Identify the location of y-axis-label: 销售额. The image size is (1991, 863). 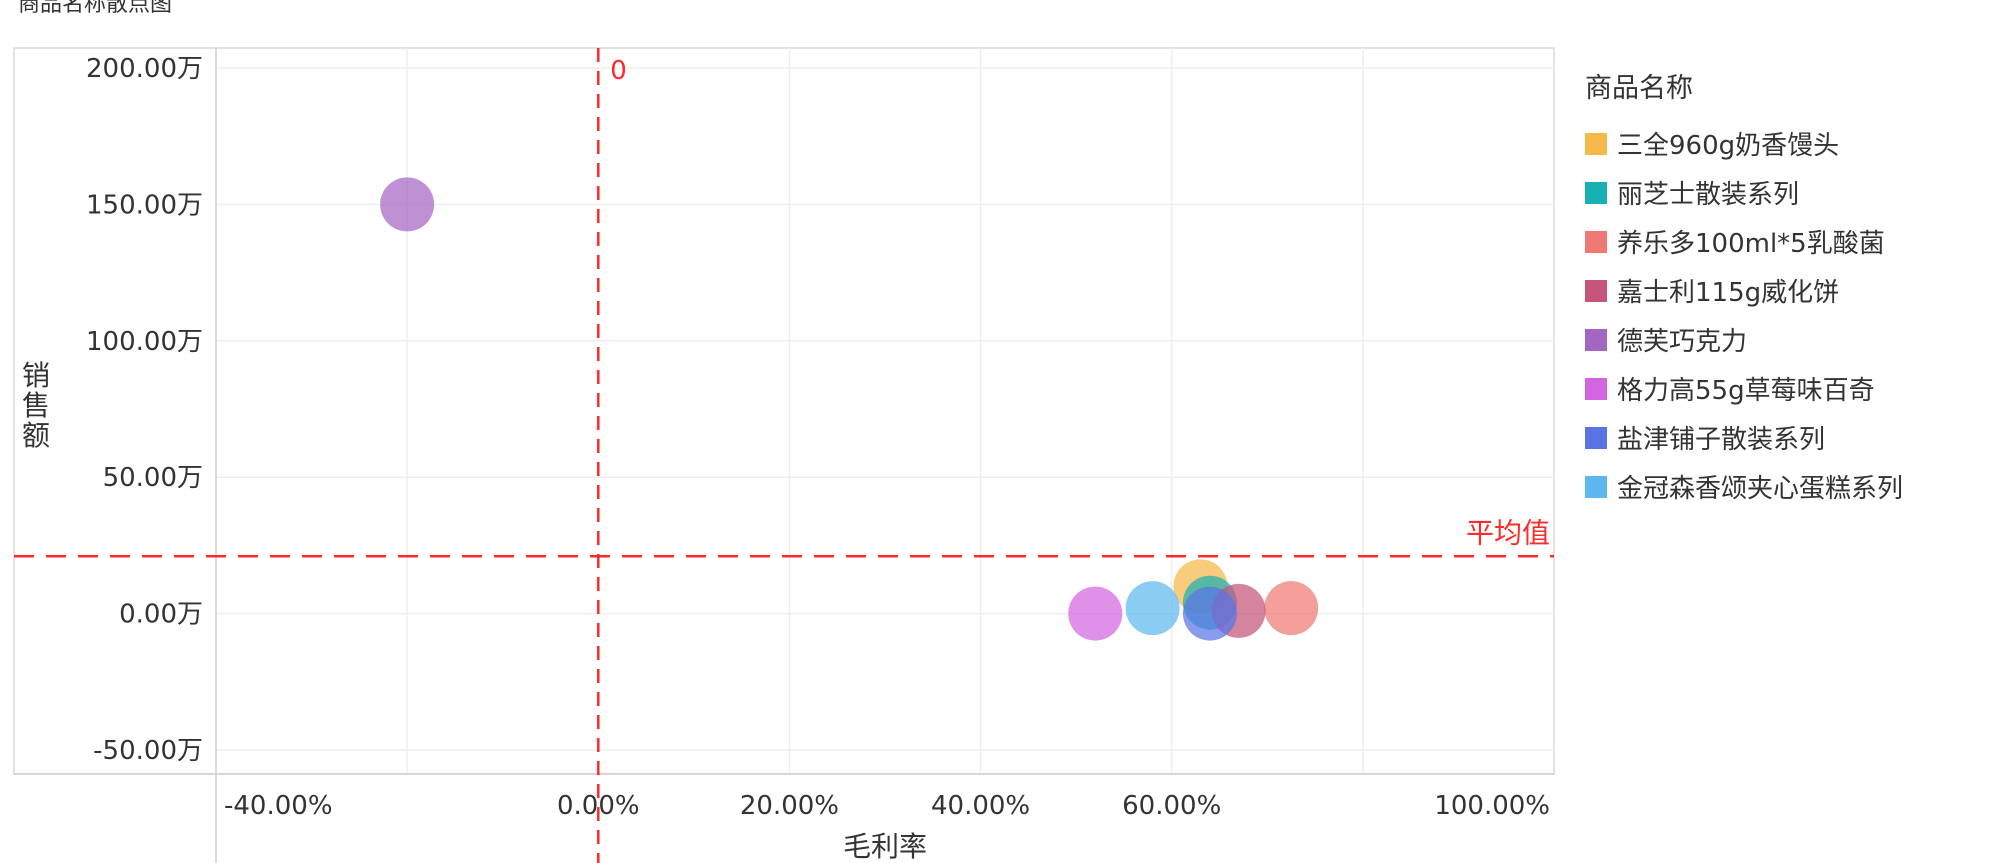
(36, 405).